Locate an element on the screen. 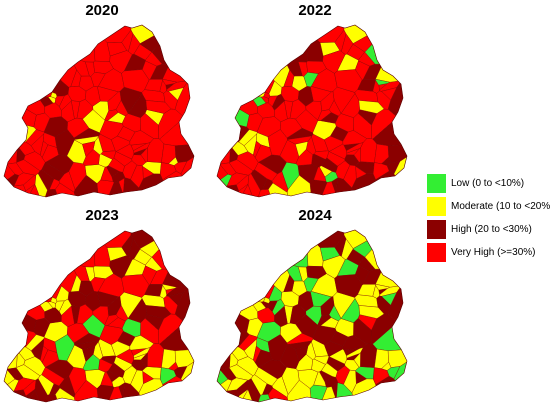 The width and height of the screenshot is (550, 410). panel-title: 2024 is located at coordinates (315, 215).